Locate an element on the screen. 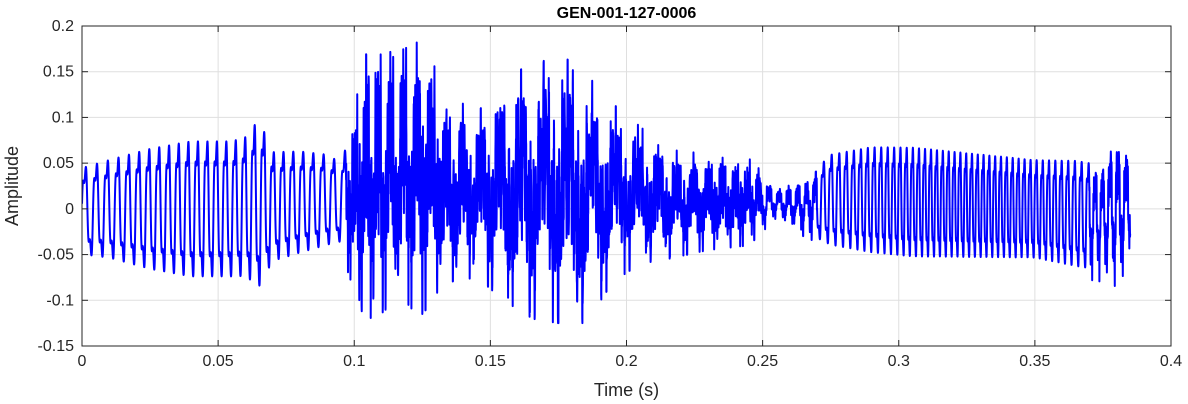 The image size is (1188, 404). x-tick-label: 0.05 is located at coordinates (218, 361).